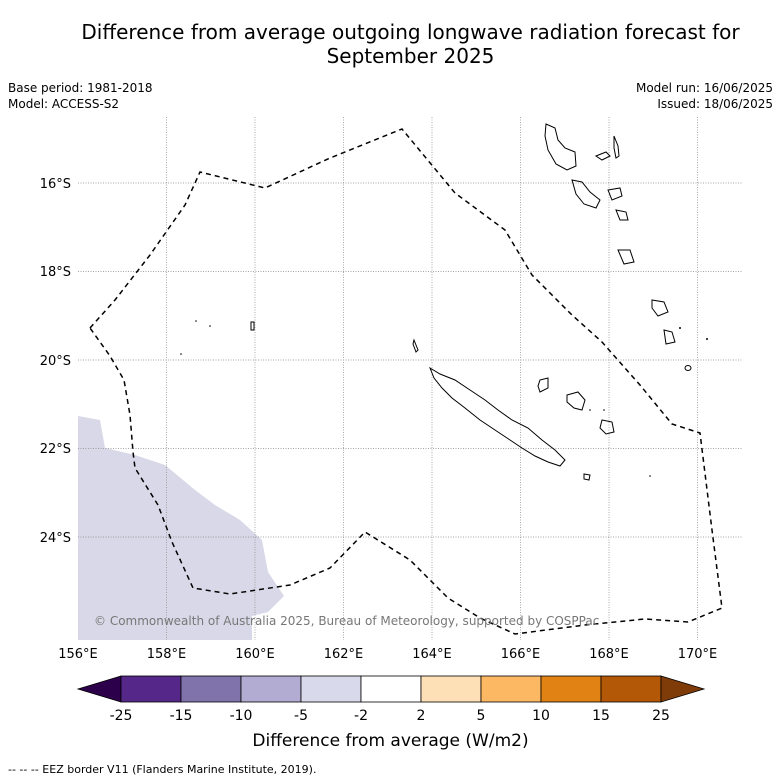 The image size is (781, 781). Describe the element at coordinates (301, 716) in the screenshot. I see `colorbar-tick: -5` at that location.